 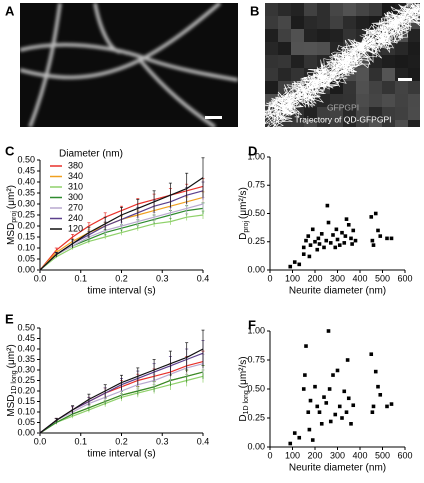 What do you see at coordinates (26, 369) in the screenshot?
I see `y-tick-label: 0.30` at bounding box center [26, 369].